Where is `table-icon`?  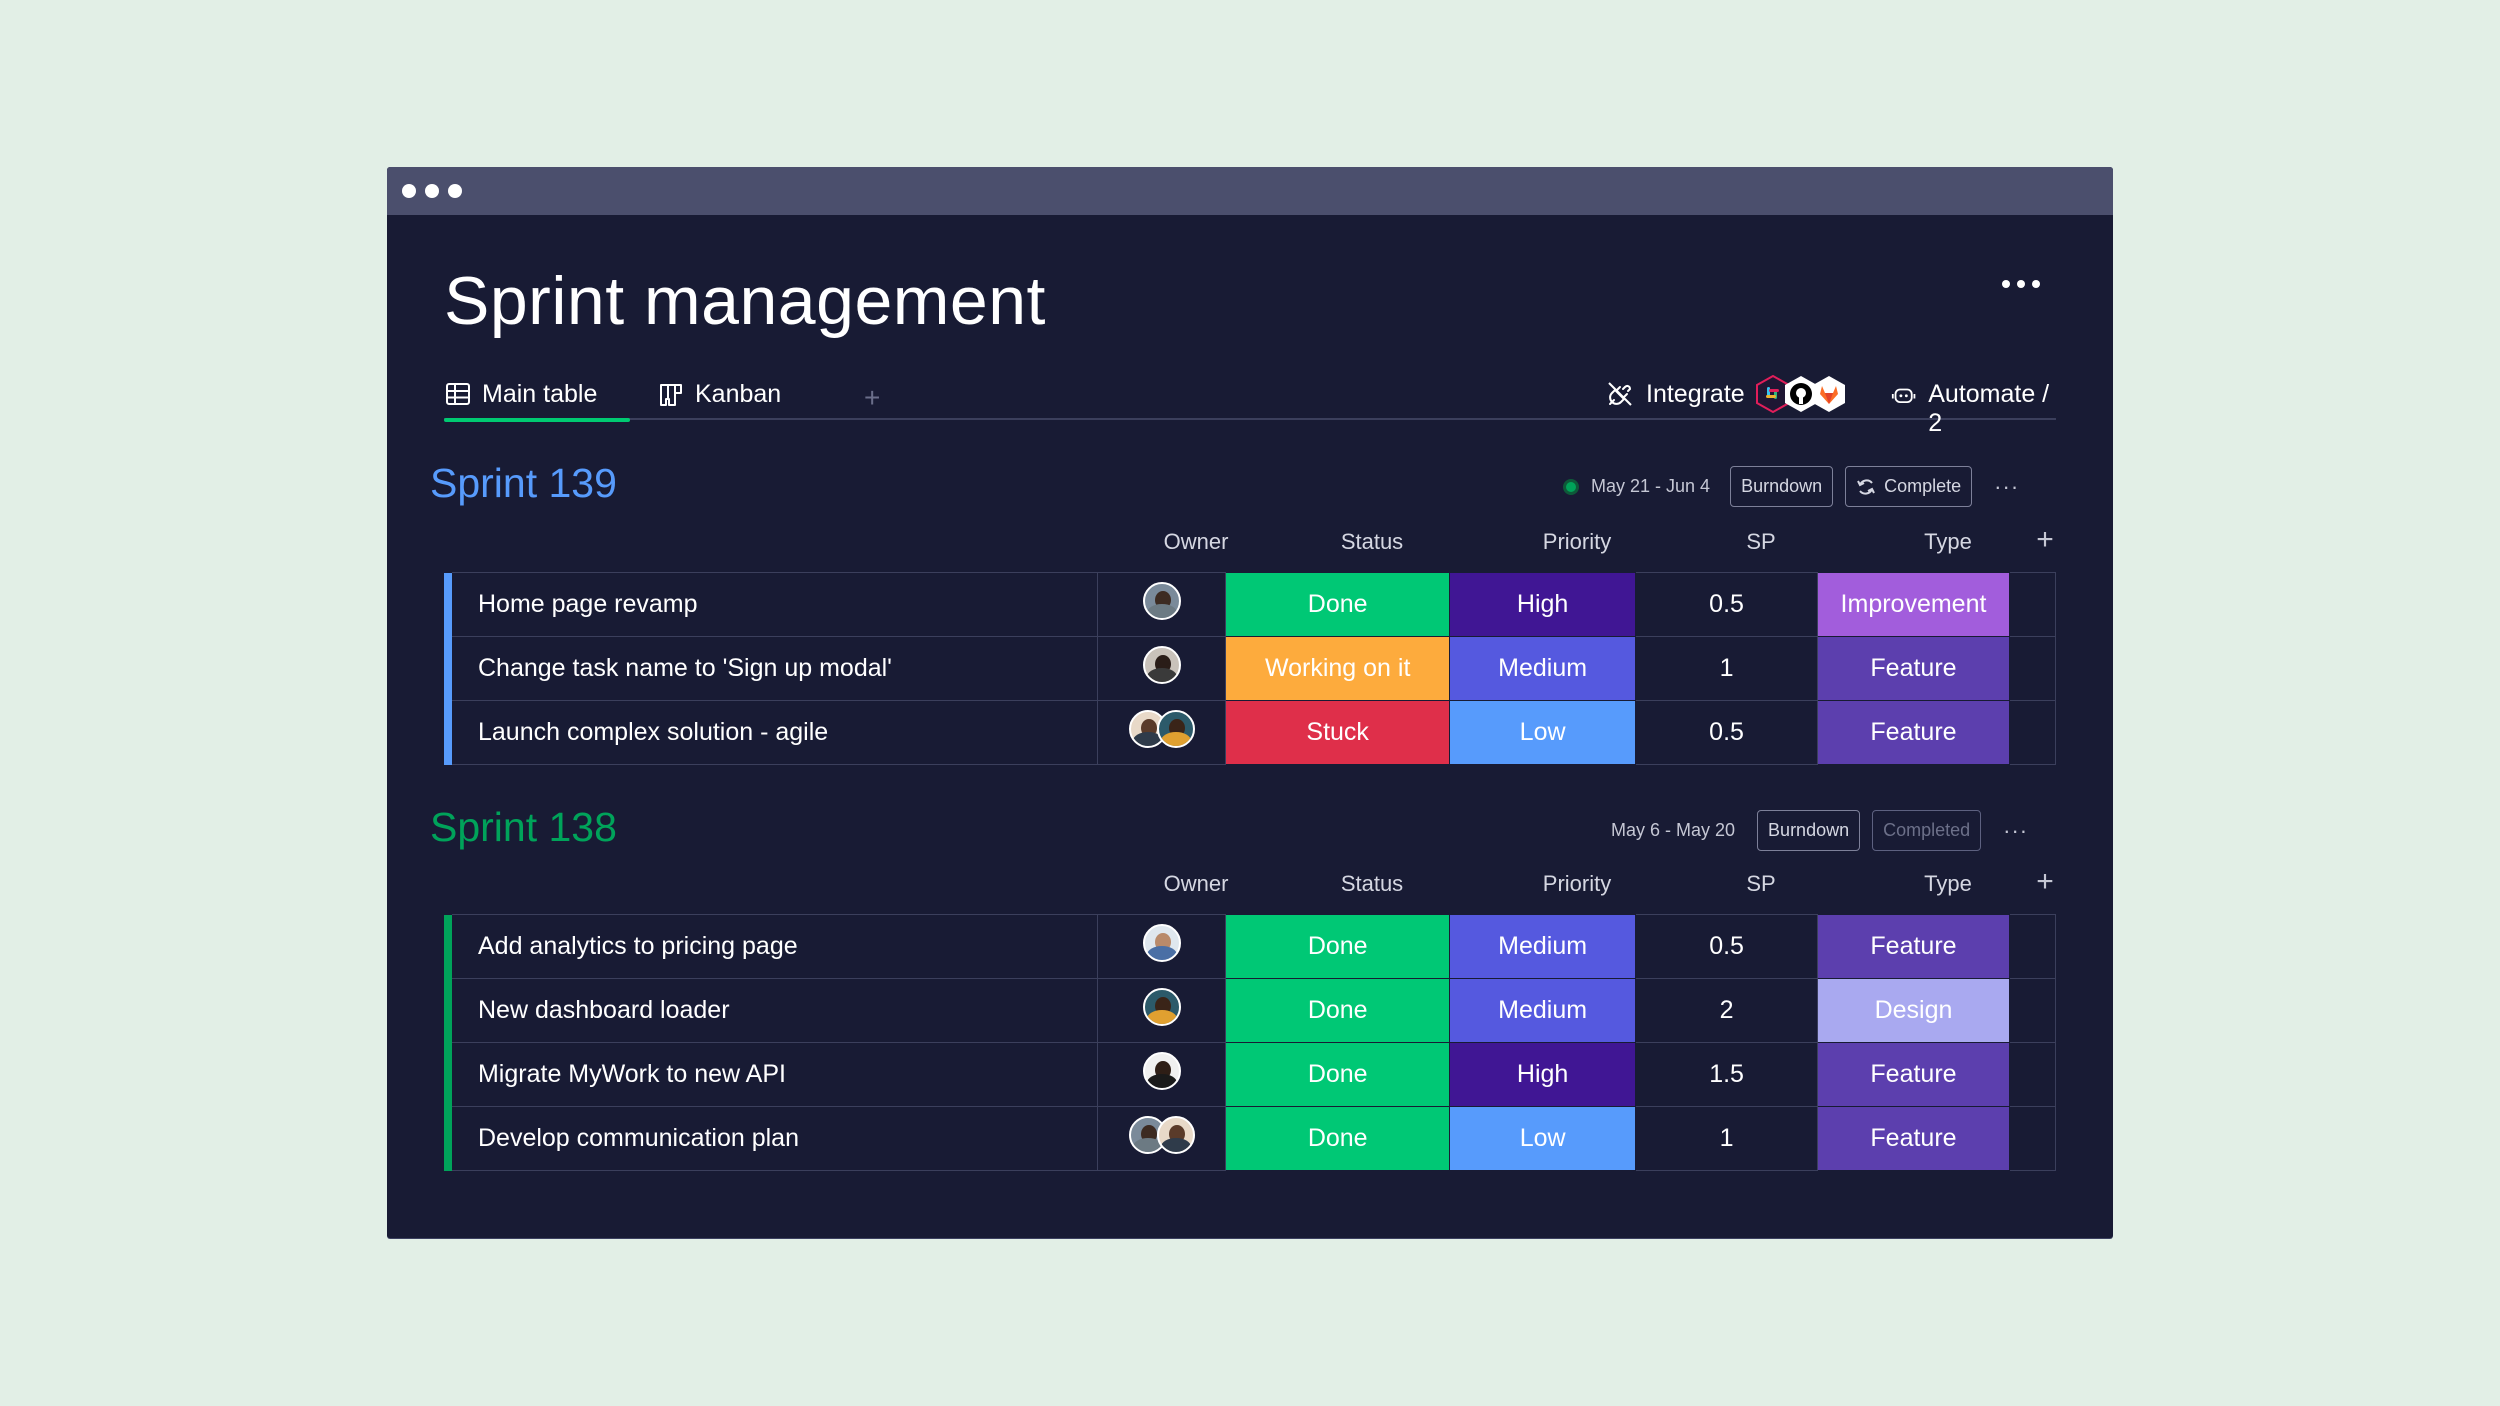 table-icon is located at coordinates (458, 394).